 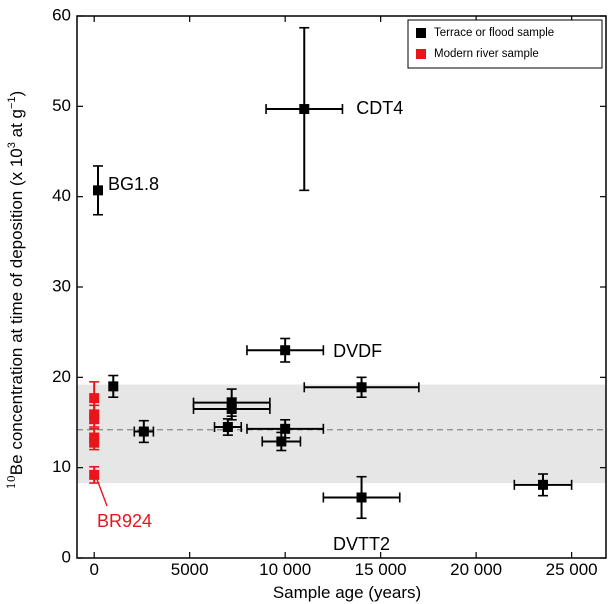 What do you see at coordinates (93, 569) in the screenshot?
I see `x-tick-label-0: 0` at bounding box center [93, 569].